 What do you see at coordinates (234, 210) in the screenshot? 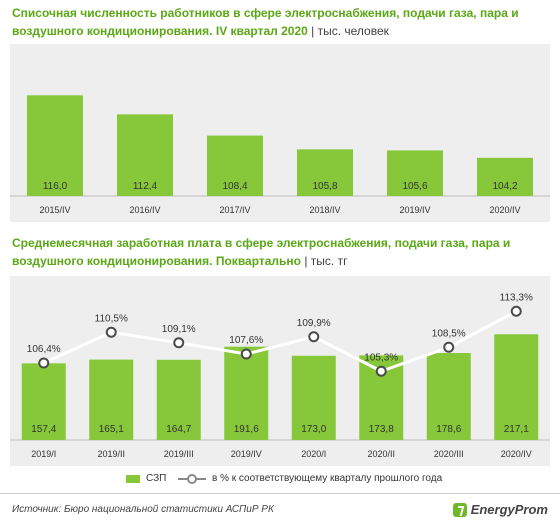
I see `chart1-tick-label: 2017/IV` at bounding box center [234, 210].